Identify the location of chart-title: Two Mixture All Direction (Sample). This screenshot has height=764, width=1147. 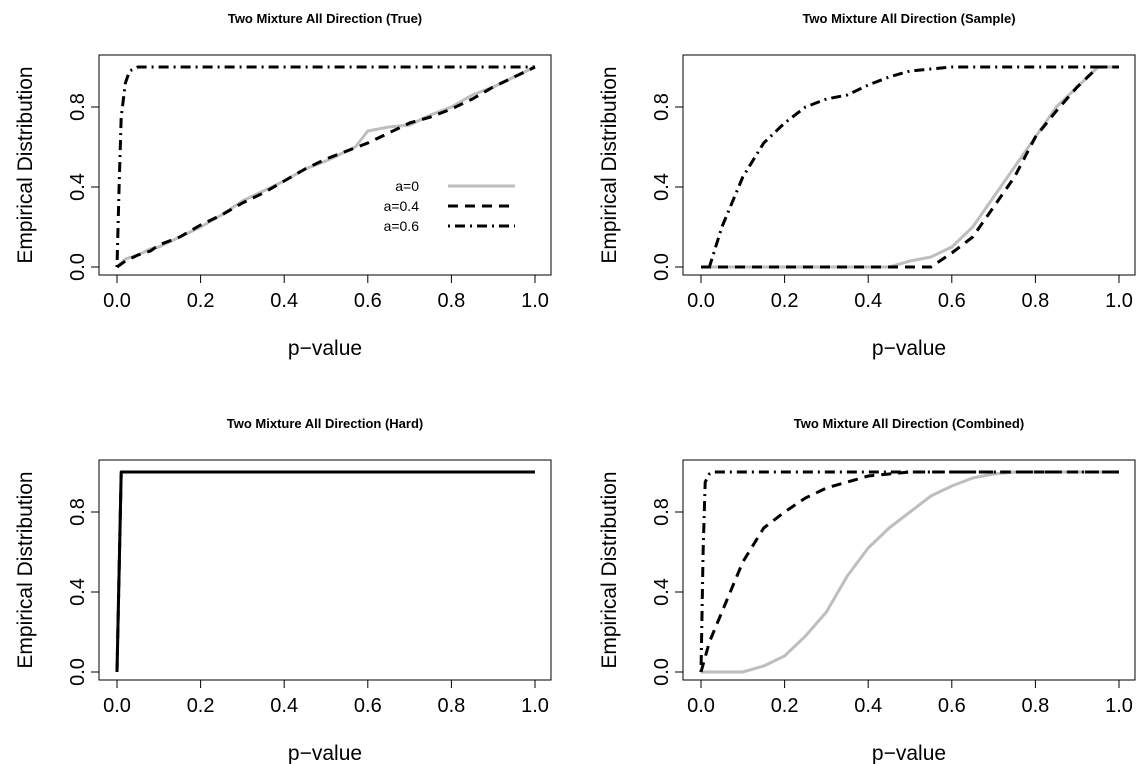
(908, 18).